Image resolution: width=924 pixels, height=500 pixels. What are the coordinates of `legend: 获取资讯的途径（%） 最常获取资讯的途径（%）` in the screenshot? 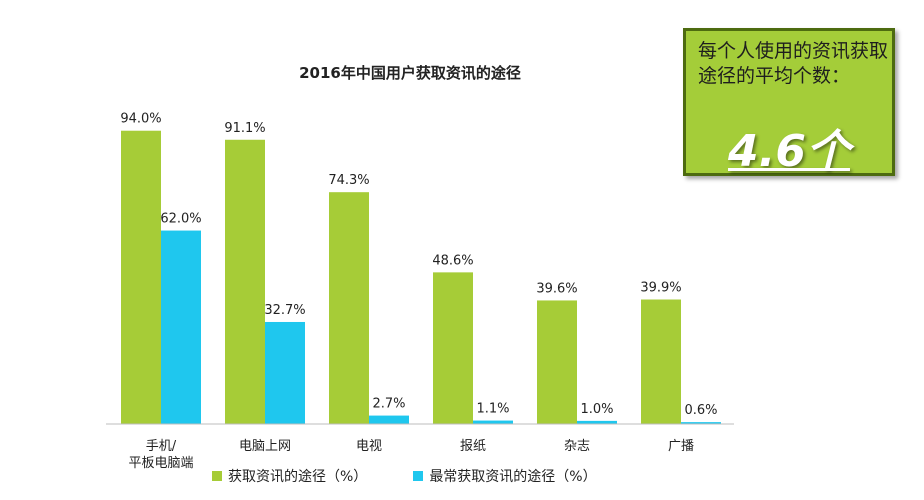 It's located at (427, 476).